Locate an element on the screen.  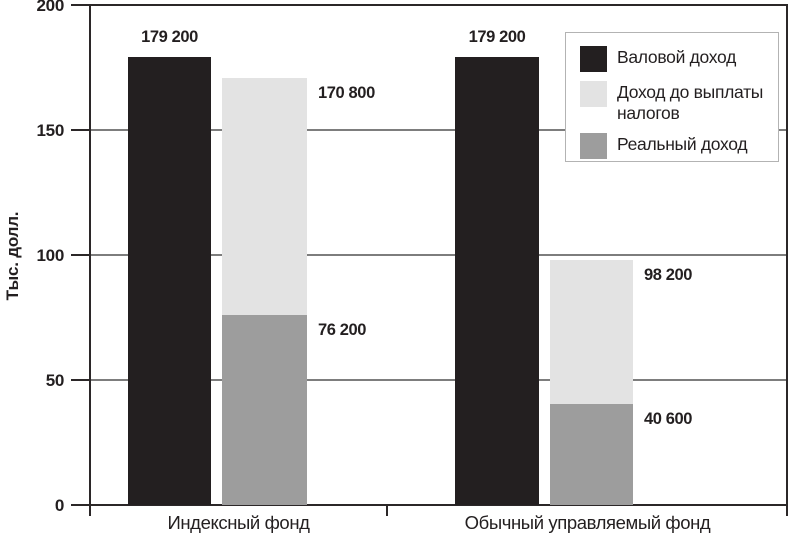
value-label-real: 40 600 is located at coordinates (668, 418).